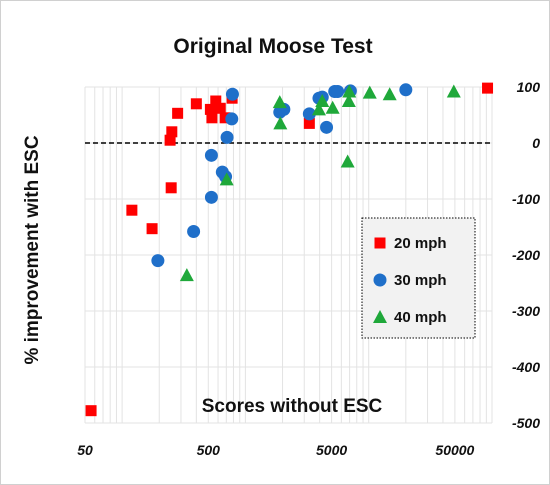  I want to click on legend-marker-triangle, so click(380, 316).